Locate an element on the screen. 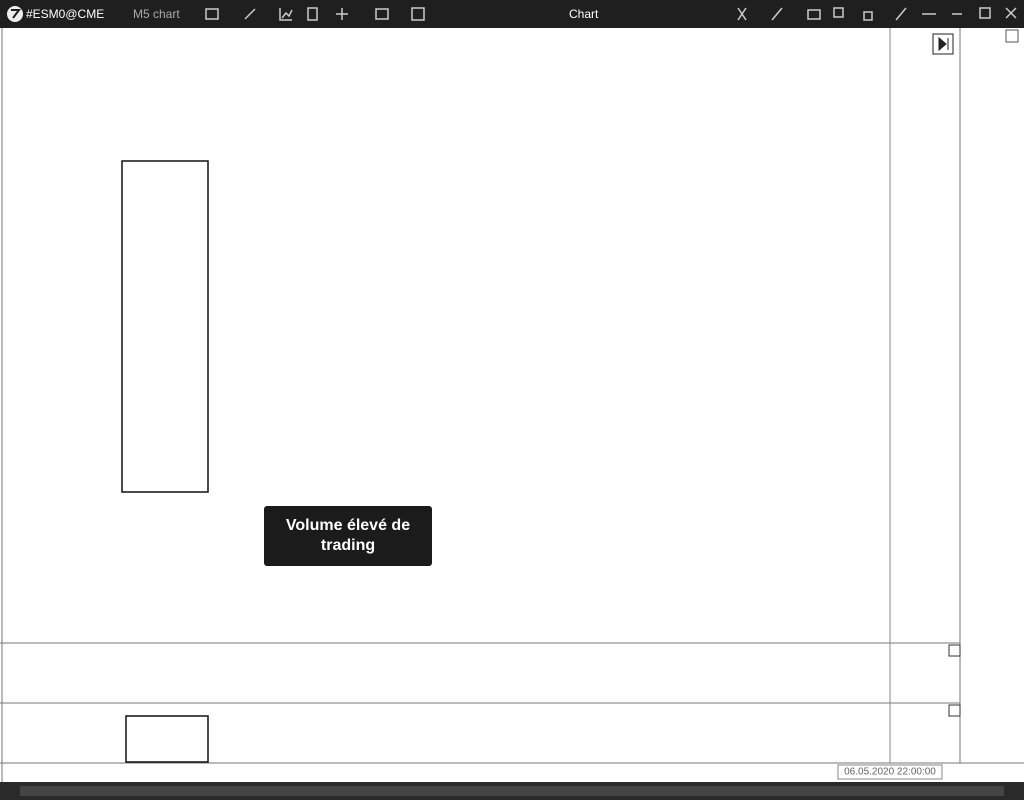 Image resolution: width=1024 pixels, height=800 pixels. logo is located at coordinates (15, 14).